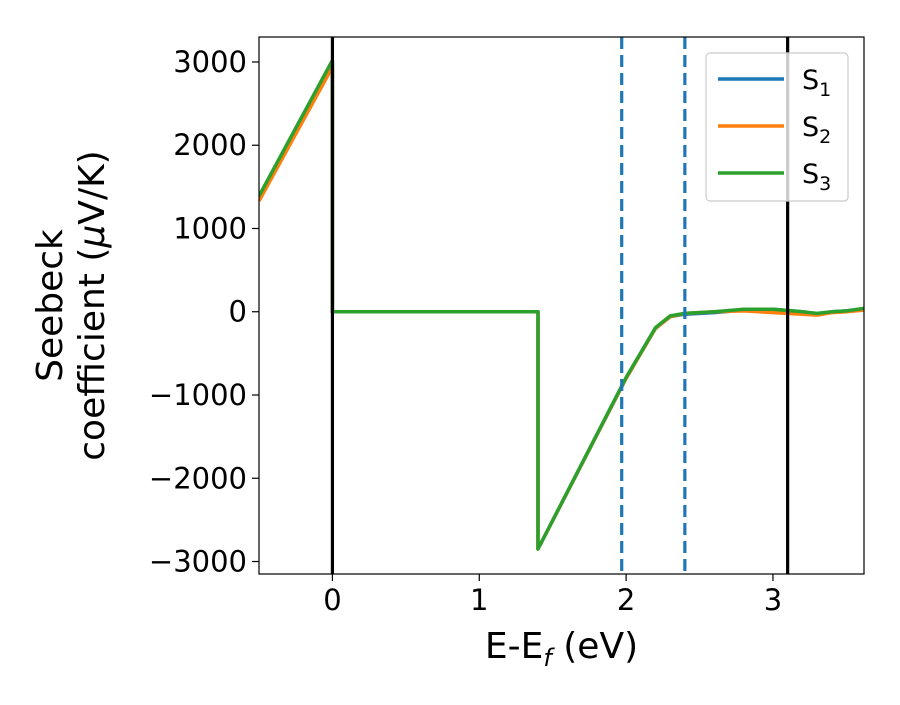 The image size is (900, 705). I want to click on x-axis-label: E-Ef (eV), so click(561, 649).